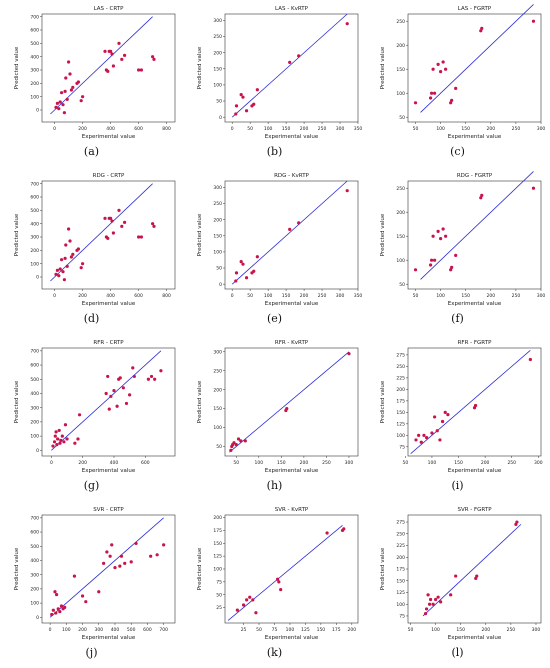 The width and height of the screenshot is (550, 668). I want to click on chart-title: RDG - FGRTP, so click(475, 176).